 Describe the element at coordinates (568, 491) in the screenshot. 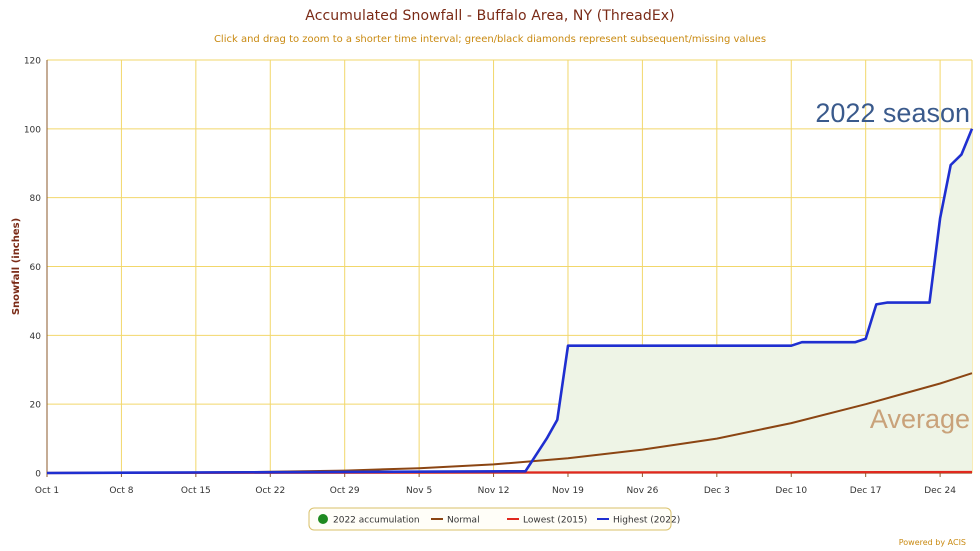

I see `x-tick-label: Nov 19` at that location.